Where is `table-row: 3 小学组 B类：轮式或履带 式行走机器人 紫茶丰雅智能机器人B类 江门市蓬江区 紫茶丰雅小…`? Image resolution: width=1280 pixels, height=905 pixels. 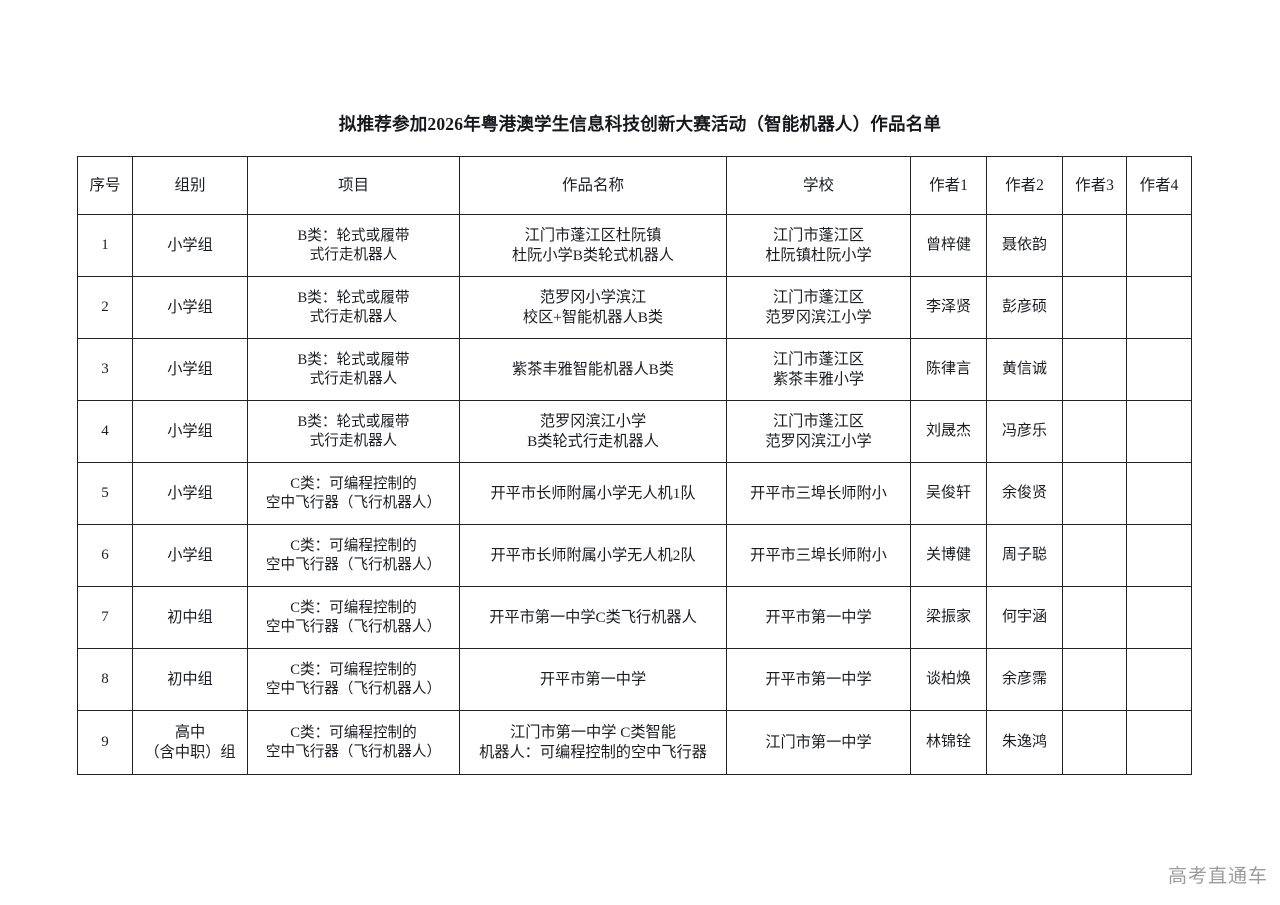
table-row: 3 小学组 B类：轮式或履带 式行走机器人 紫茶丰雅智能机器人B类 江门市蓬江区 紫茶丰雅小… is located at coordinates (634, 369).